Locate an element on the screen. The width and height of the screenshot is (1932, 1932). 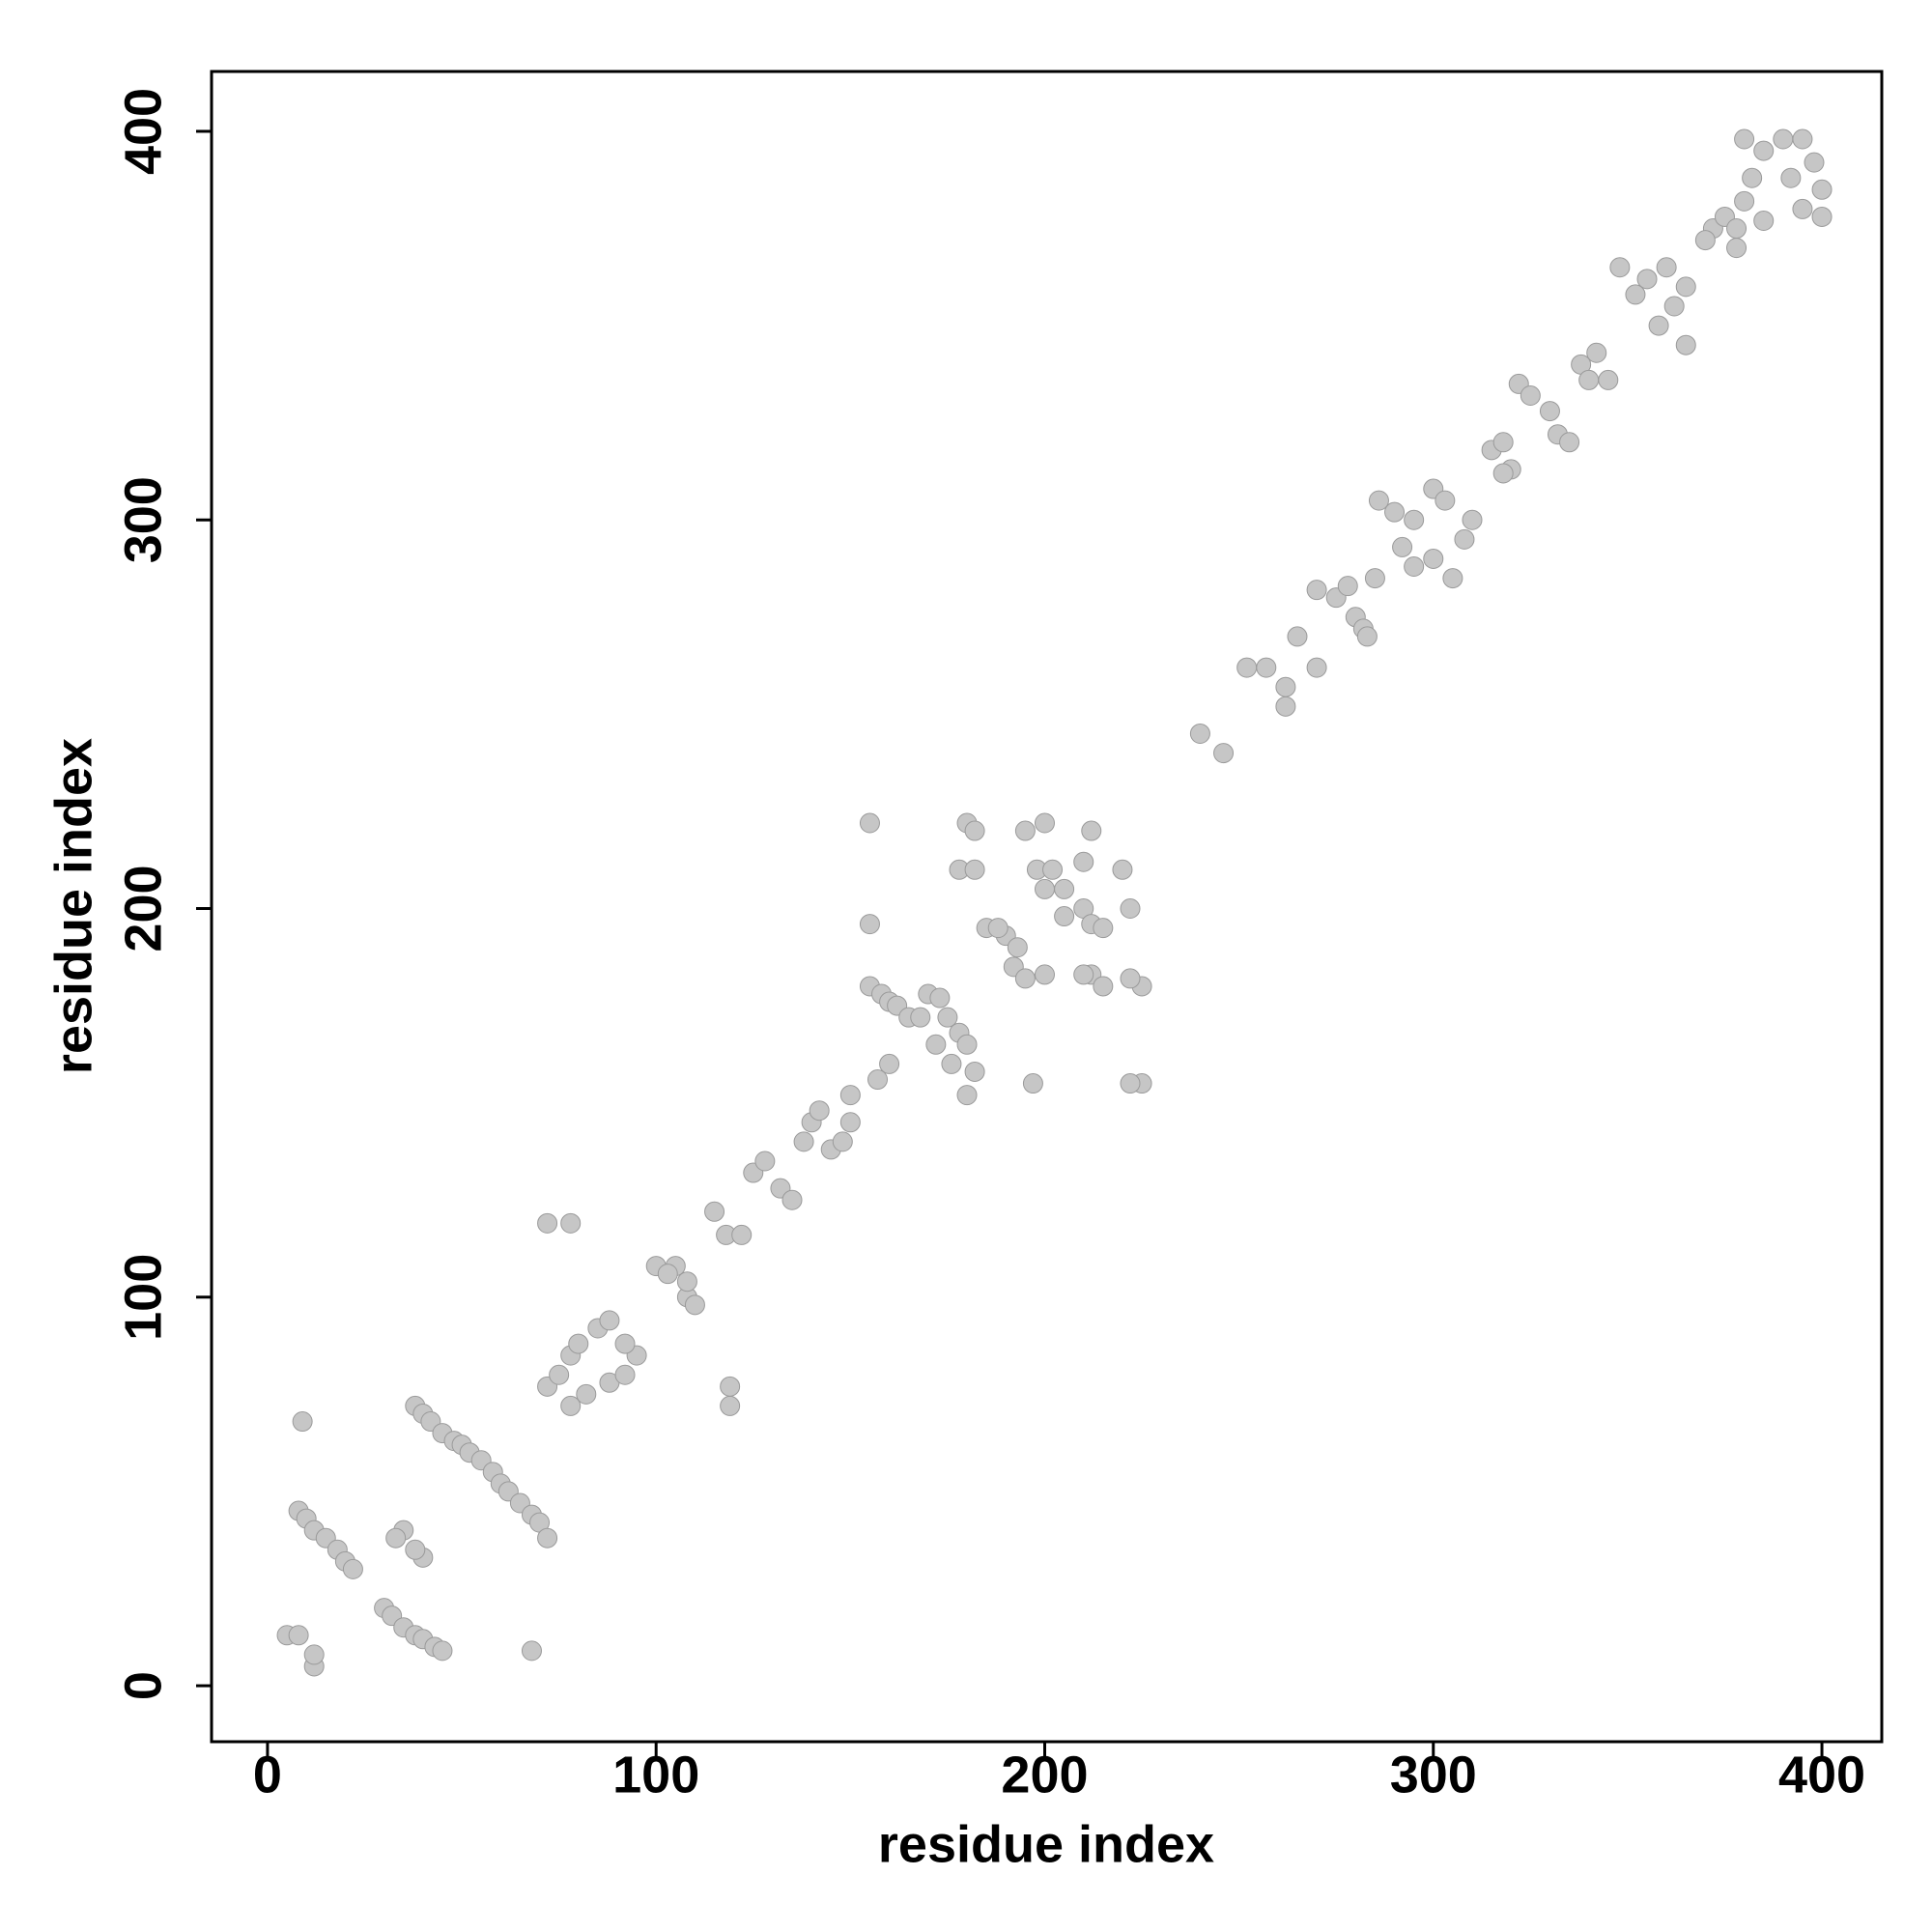
y-tick-label: 0 is located at coordinates (143, 1685).